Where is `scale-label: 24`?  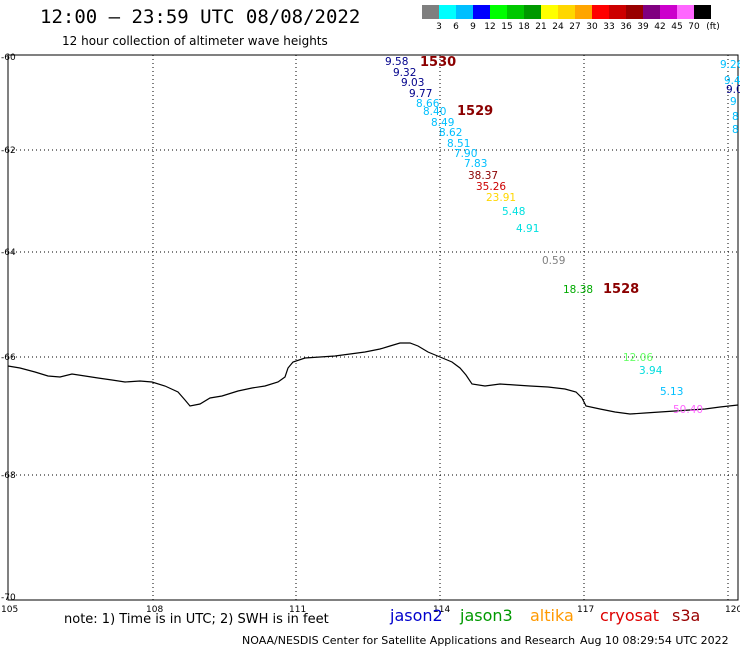 scale-label: 24 is located at coordinates (558, 27).